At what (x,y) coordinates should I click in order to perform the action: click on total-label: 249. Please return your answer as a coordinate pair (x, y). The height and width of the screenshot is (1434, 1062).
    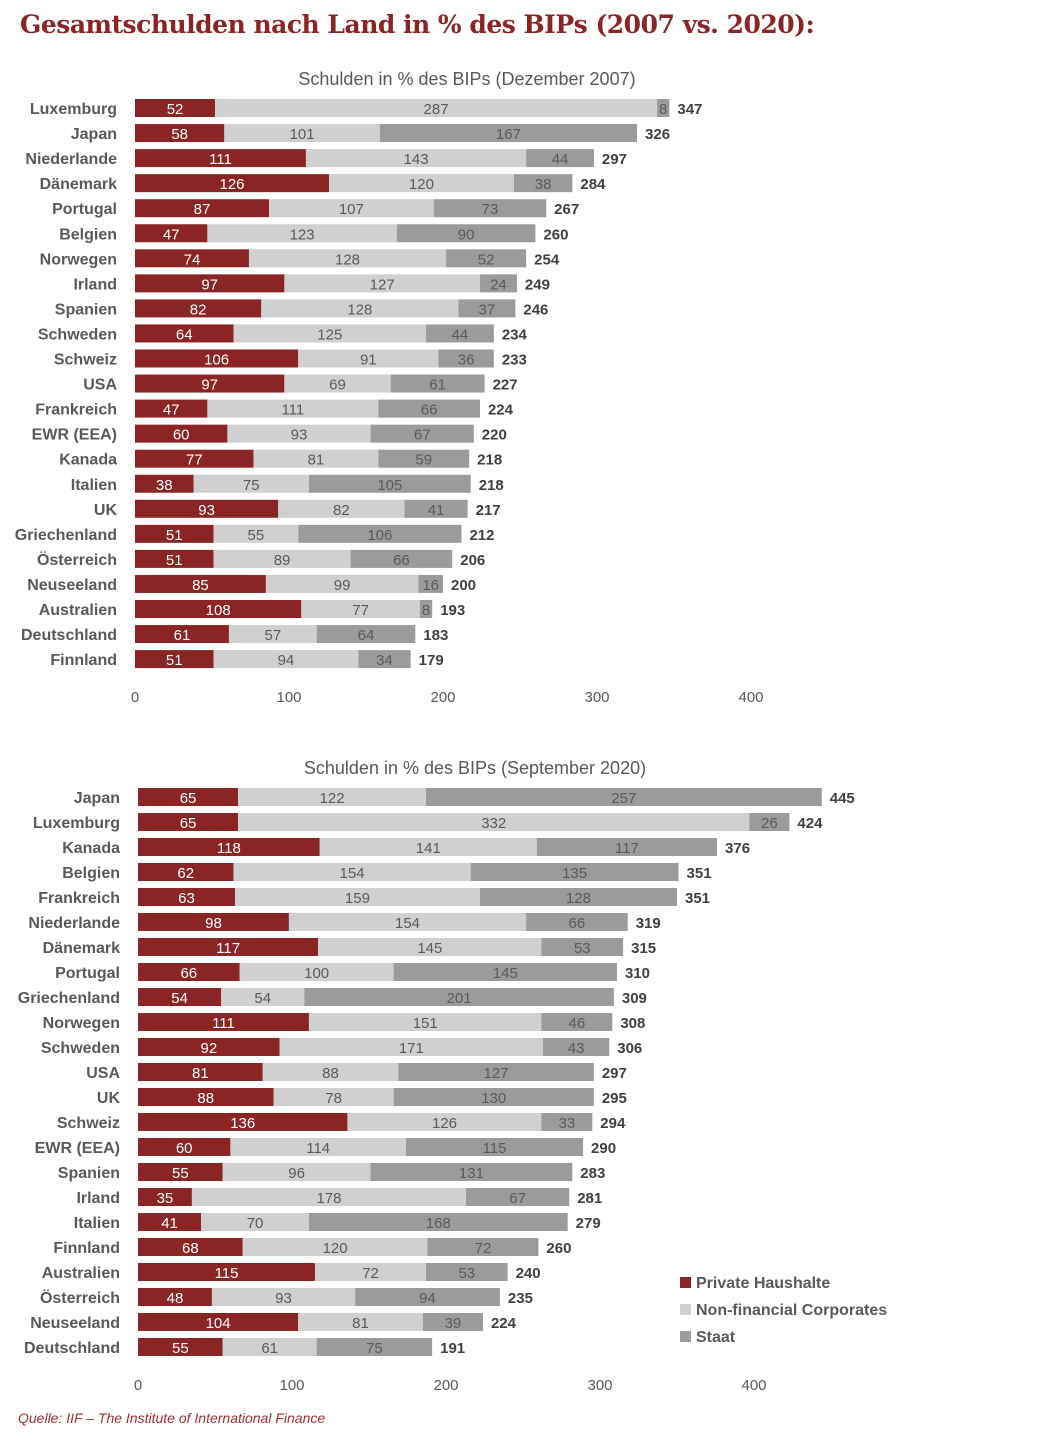
    Looking at the image, I should click on (537, 284).